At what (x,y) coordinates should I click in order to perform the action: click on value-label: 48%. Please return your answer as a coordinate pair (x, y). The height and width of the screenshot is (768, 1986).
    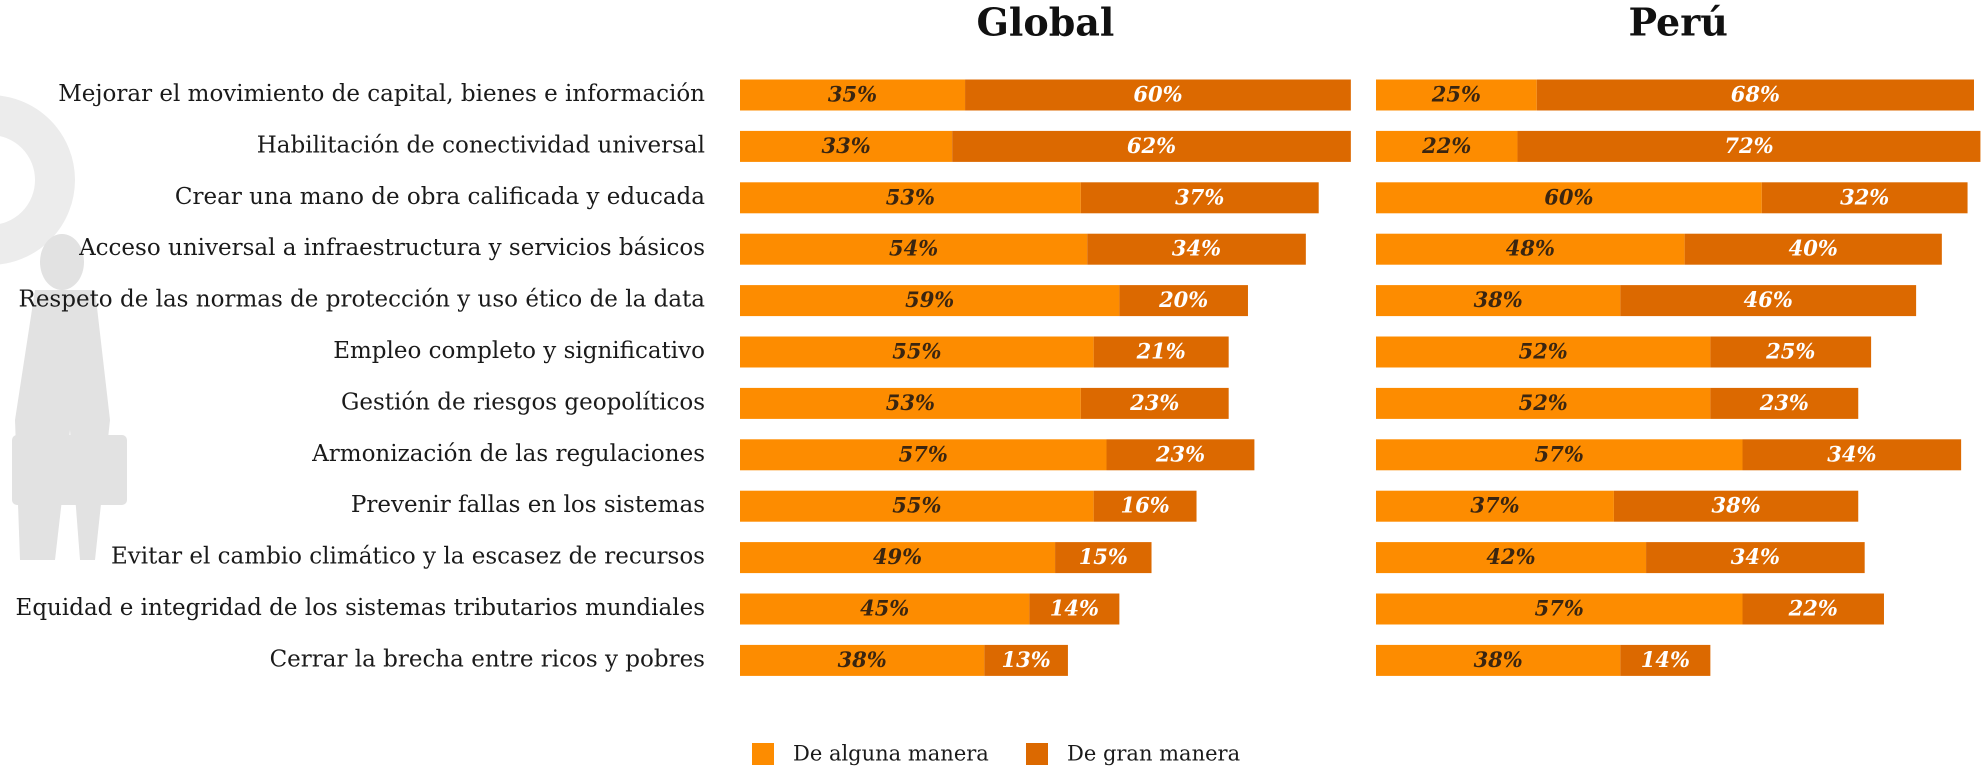
    Looking at the image, I should click on (1530, 248).